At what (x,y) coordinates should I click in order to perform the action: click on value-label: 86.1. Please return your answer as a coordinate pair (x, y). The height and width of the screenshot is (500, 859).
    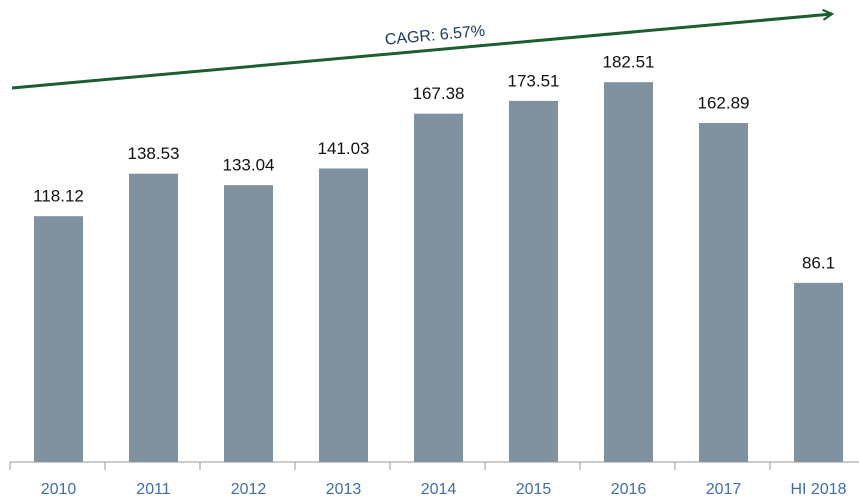
    Looking at the image, I should click on (818, 262).